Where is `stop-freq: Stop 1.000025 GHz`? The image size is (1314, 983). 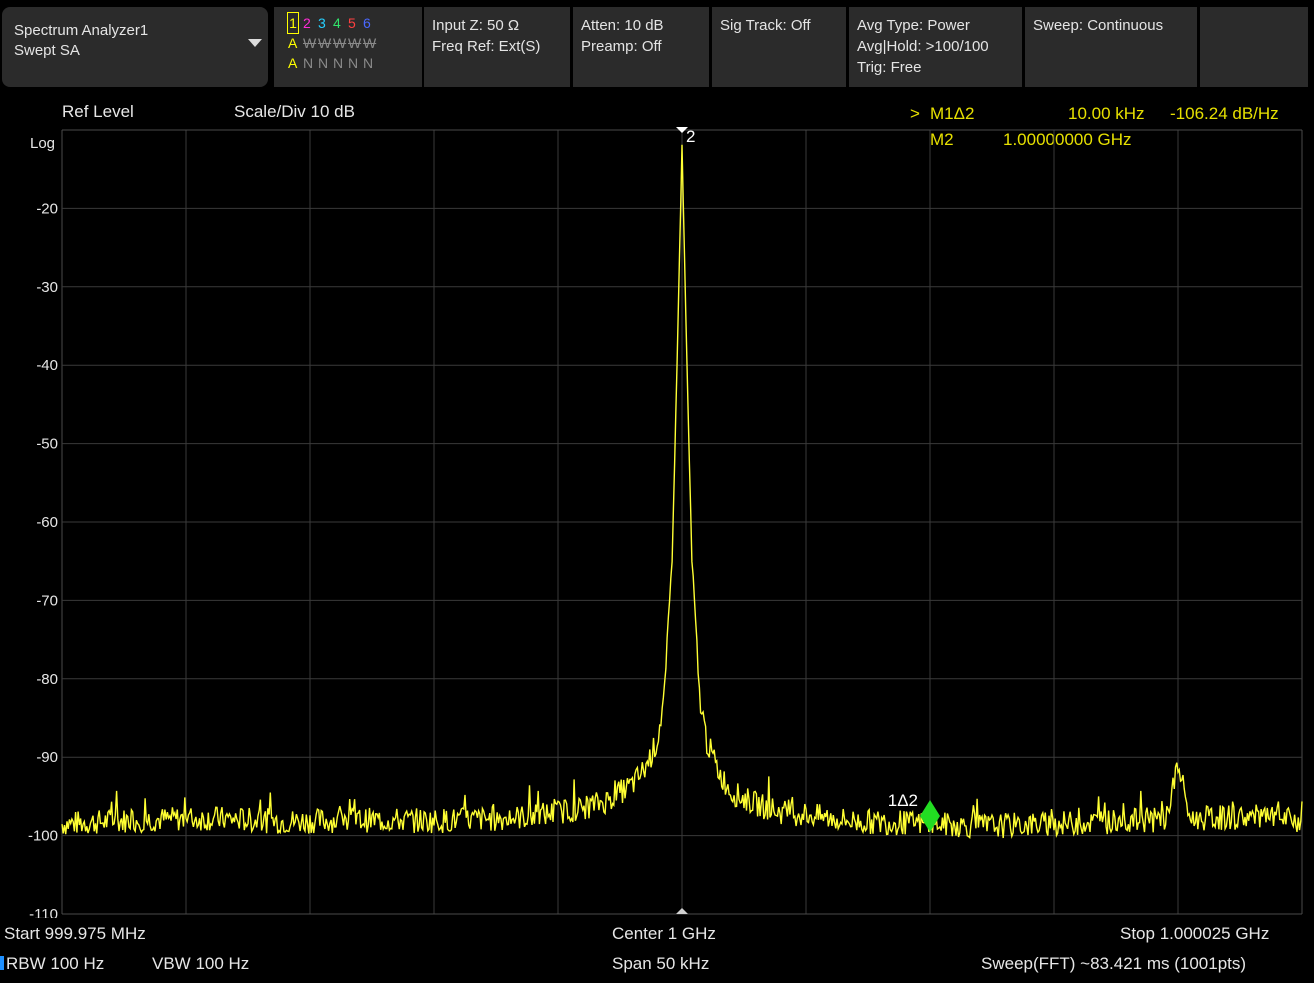
stop-freq: Stop 1.000025 GHz is located at coordinates (1195, 933).